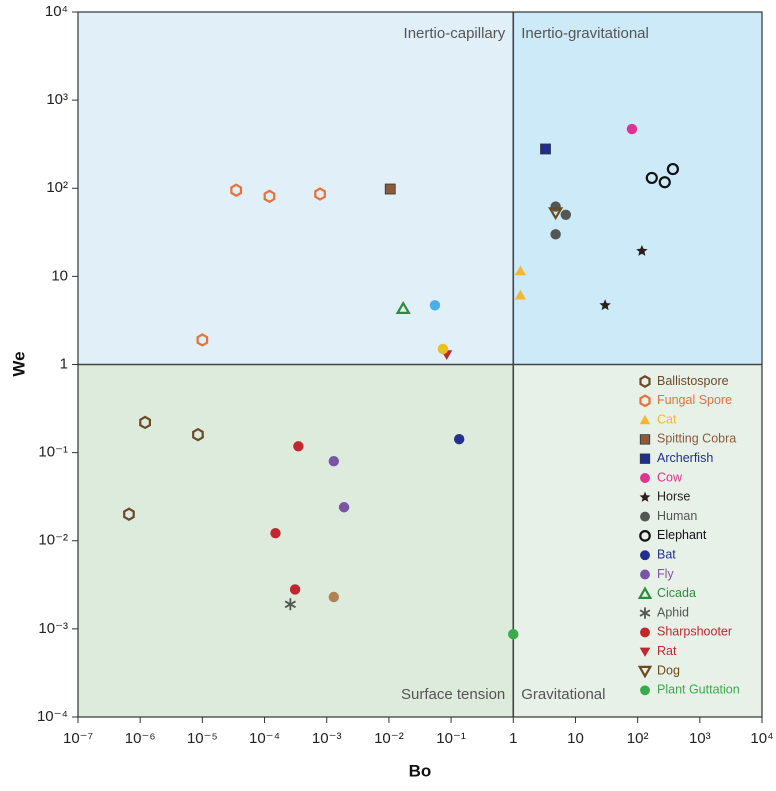 This screenshot has width=776, height=791. Describe the element at coordinates (677, 516) in the screenshot. I see `legend-label: Human` at that location.